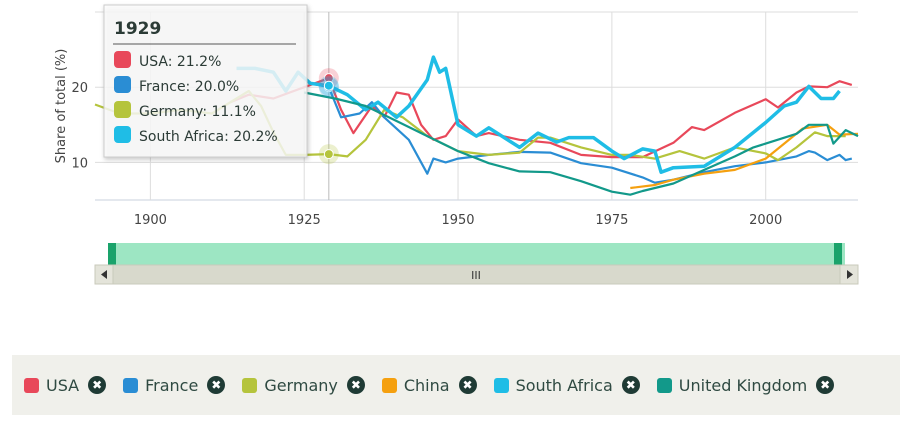 The image size is (900, 423). I want to click on tooltip-box, so click(205, 81).